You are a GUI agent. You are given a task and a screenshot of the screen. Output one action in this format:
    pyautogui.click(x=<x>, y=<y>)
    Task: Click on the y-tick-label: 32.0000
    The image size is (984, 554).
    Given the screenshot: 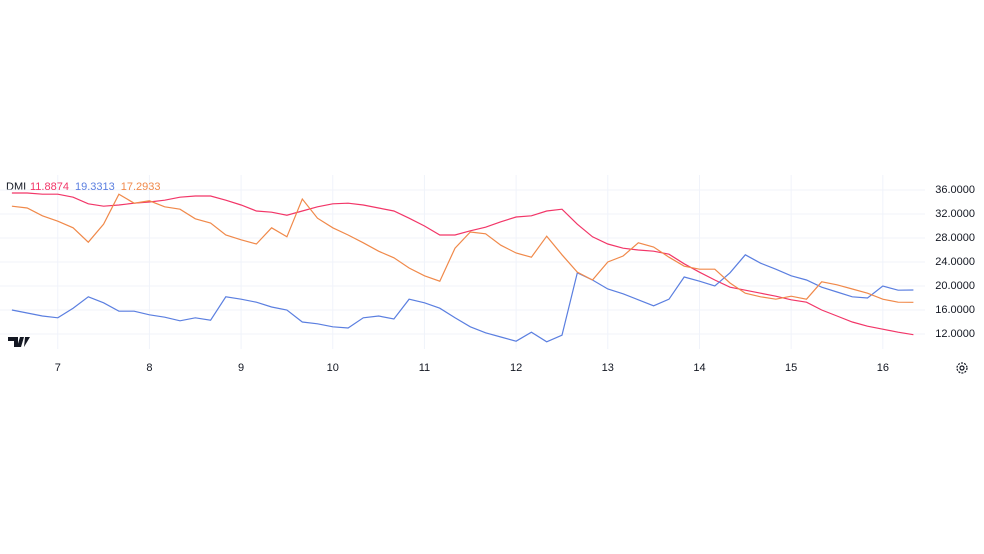 What is the action you would take?
    pyautogui.click(x=955, y=214)
    